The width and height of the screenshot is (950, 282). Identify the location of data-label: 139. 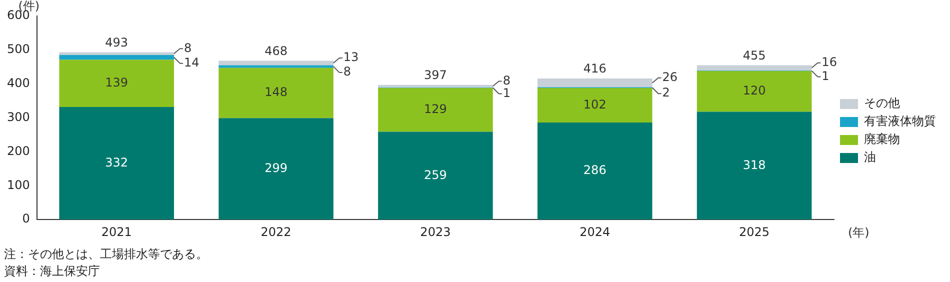
(116, 82).